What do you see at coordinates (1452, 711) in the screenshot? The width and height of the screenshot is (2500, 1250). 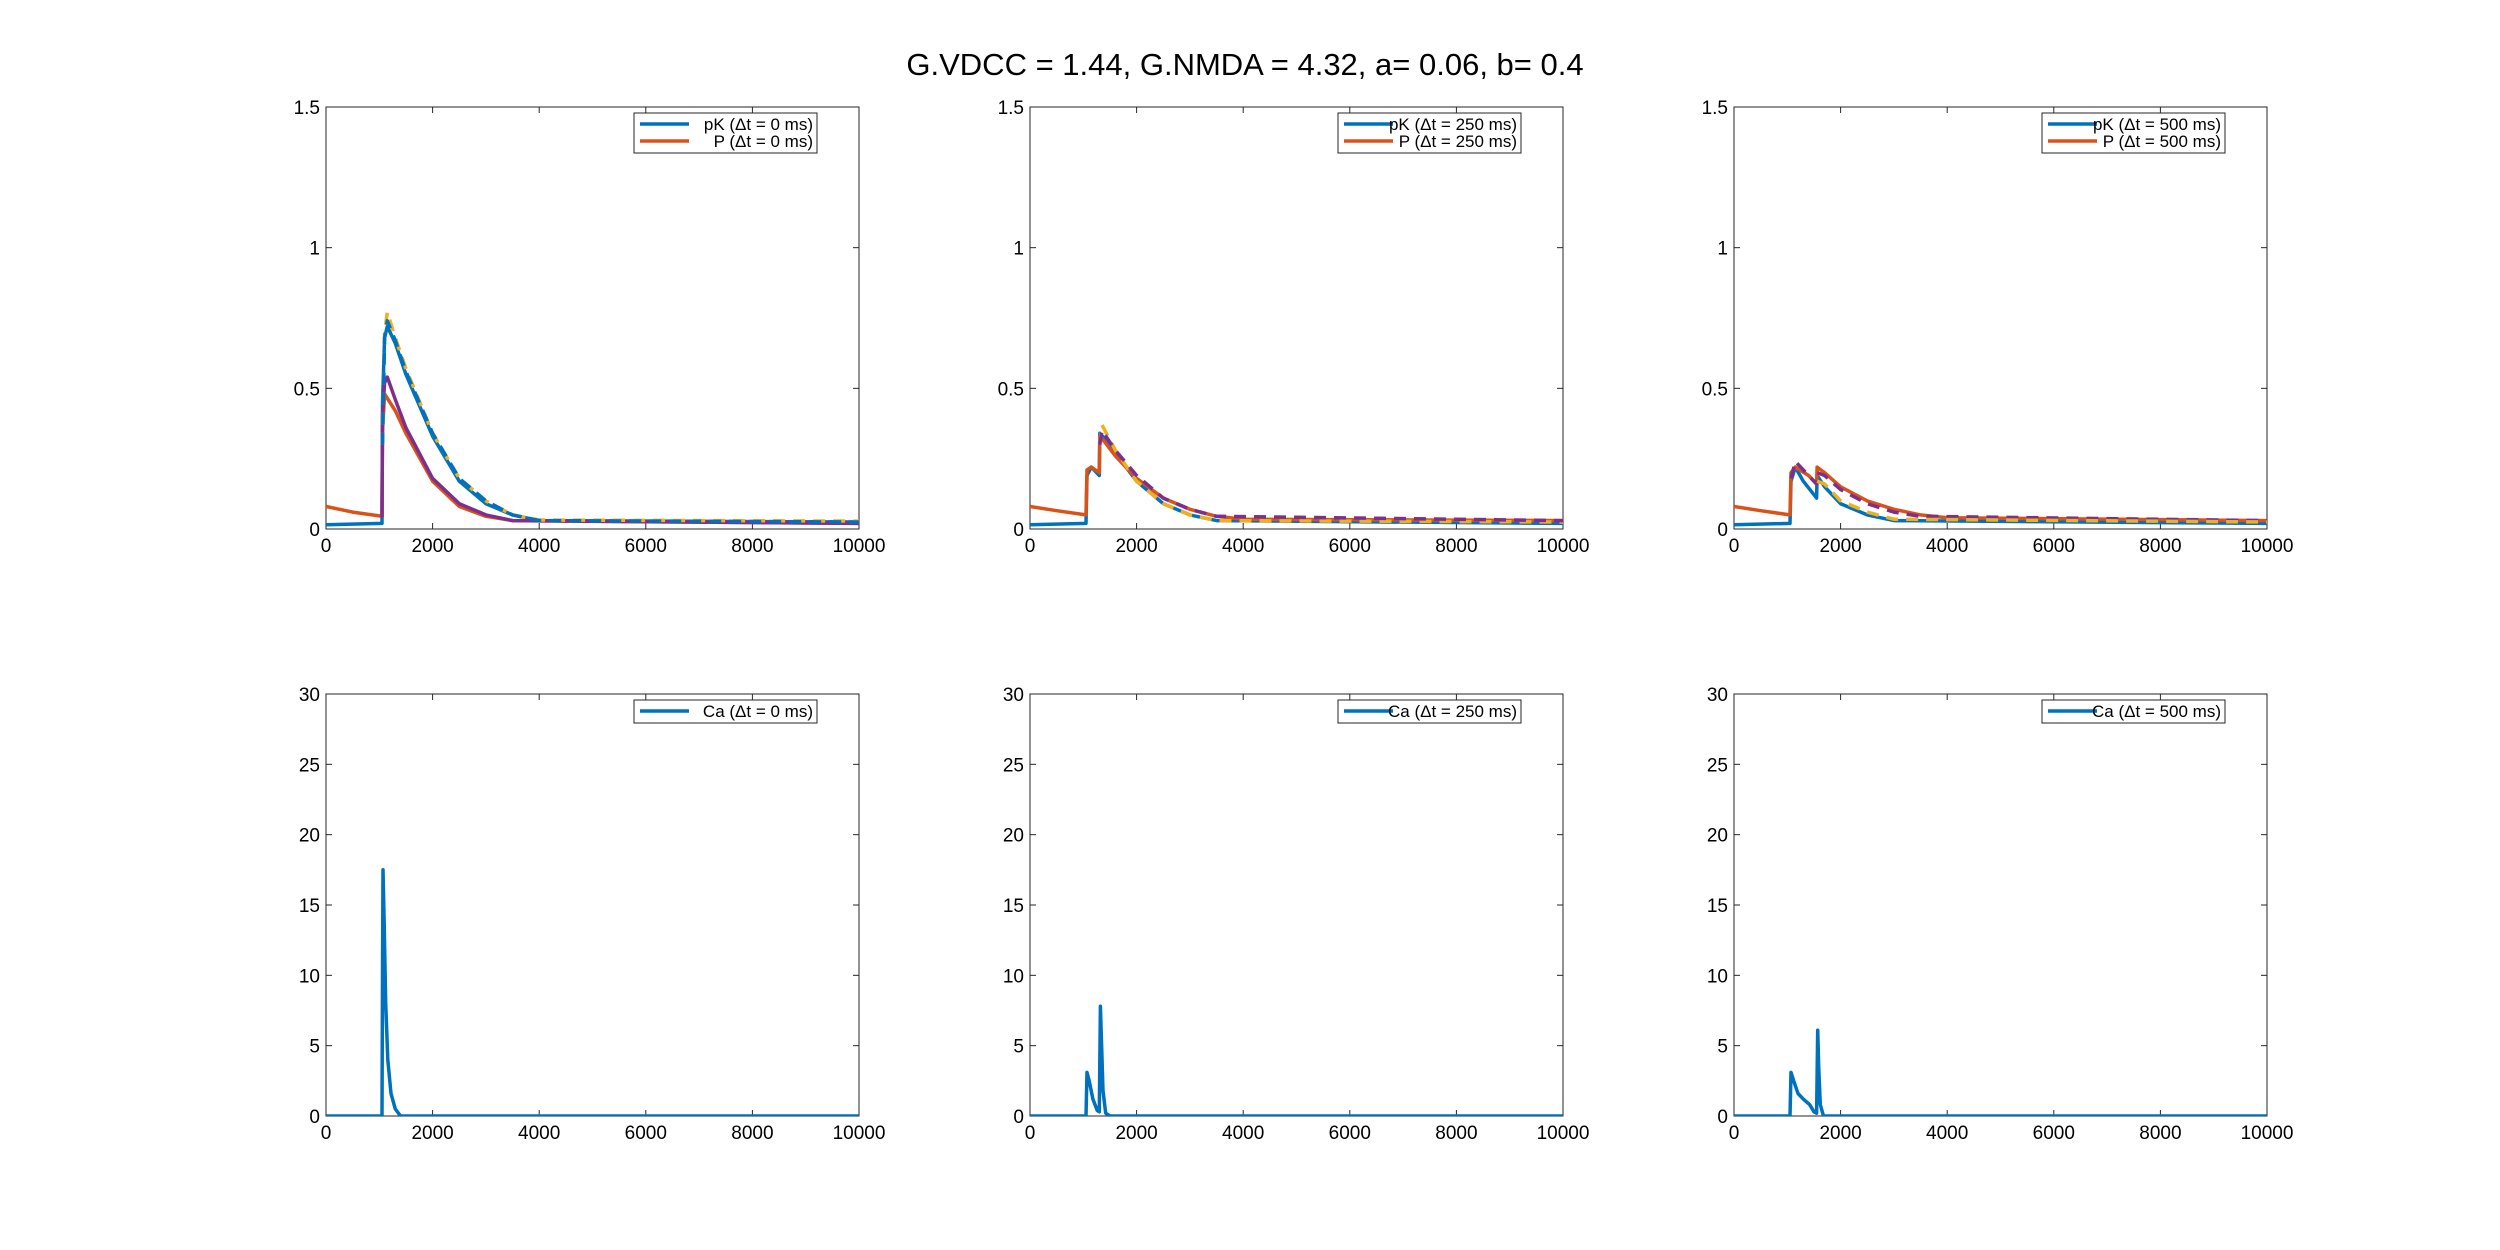 I see `legend-label: Ca (Δt = 250 ms)` at bounding box center [1452, 711].